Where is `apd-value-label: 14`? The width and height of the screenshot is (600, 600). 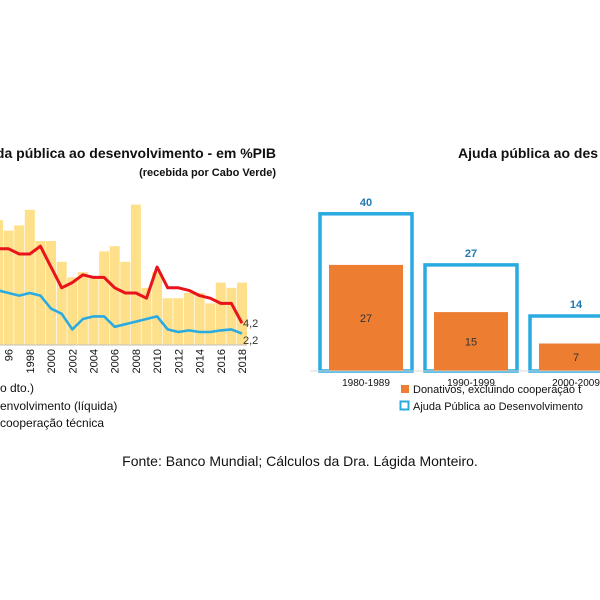
apd-value-label: 14 is located at coordinates (576, 305).